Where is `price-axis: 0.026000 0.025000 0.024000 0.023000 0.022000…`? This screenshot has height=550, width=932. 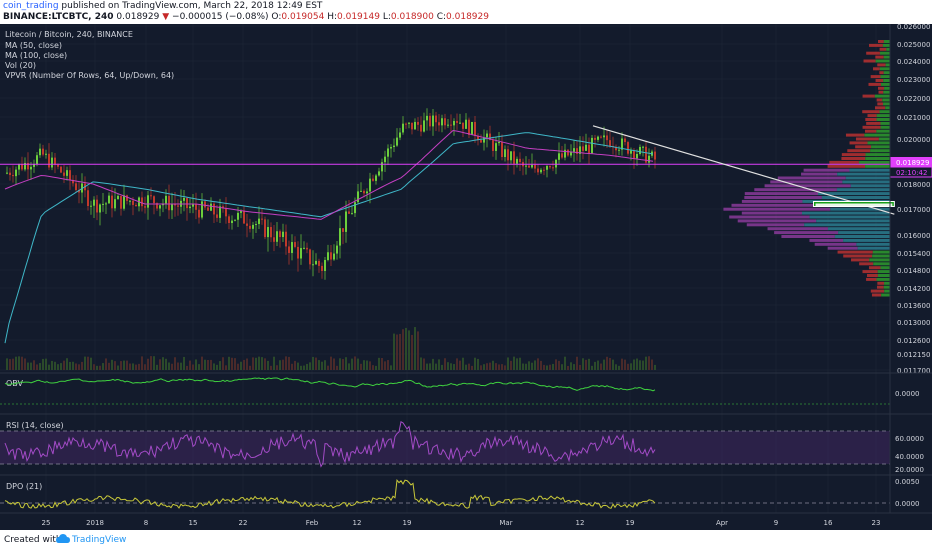 price-axis: 0.026000 0.025000 0.024000 0.023000 0.022000… is located at coordinates (913, 199).